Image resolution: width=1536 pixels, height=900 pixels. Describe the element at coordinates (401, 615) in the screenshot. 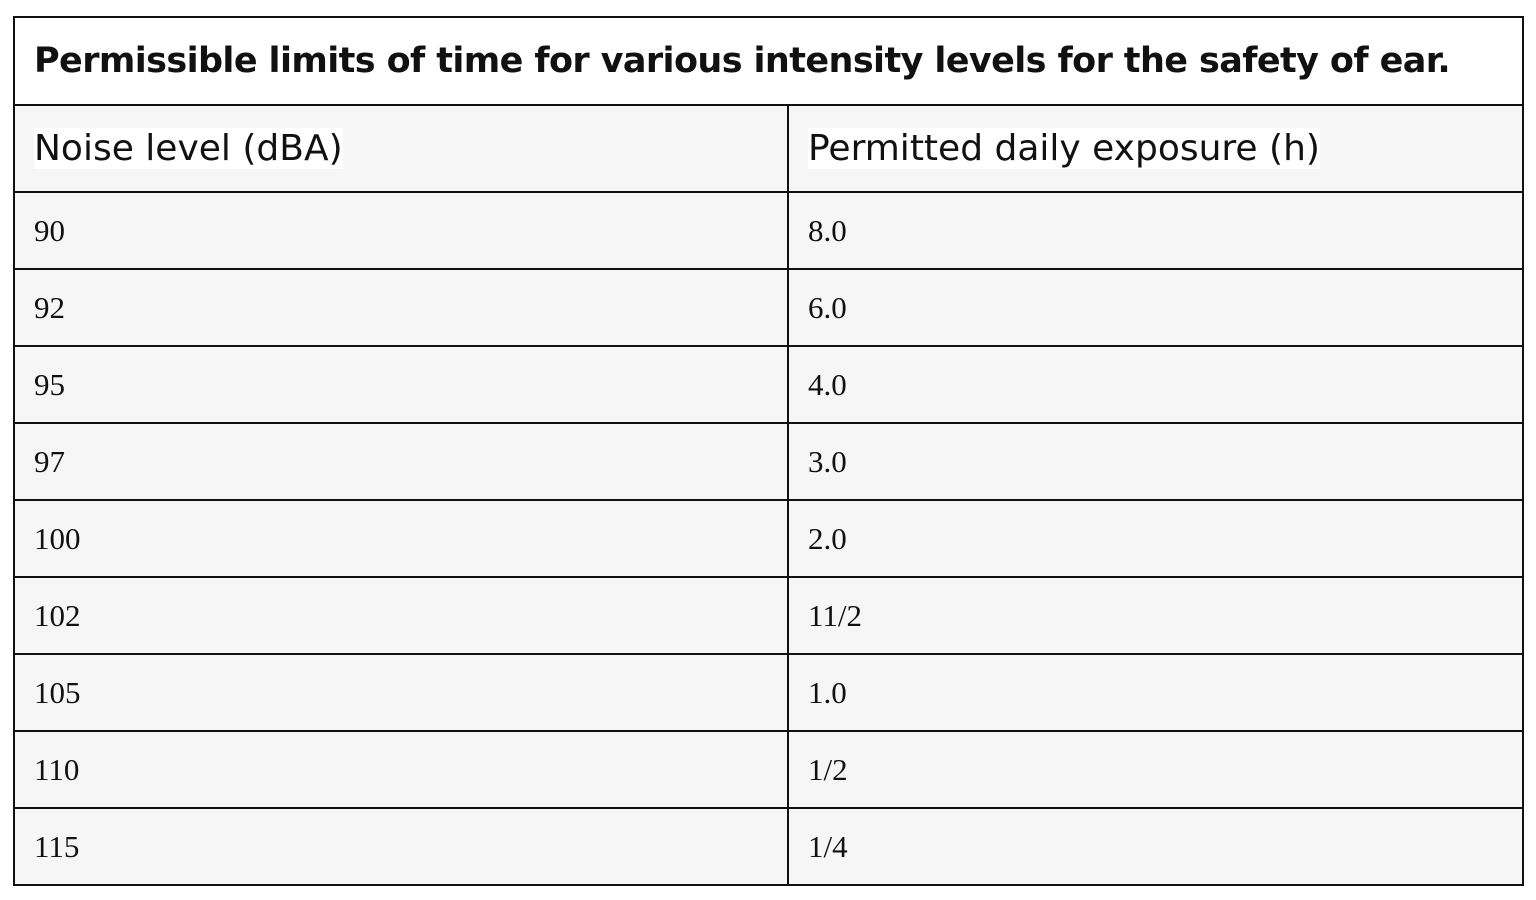

I see `noise-level-cell: 102` at that location.